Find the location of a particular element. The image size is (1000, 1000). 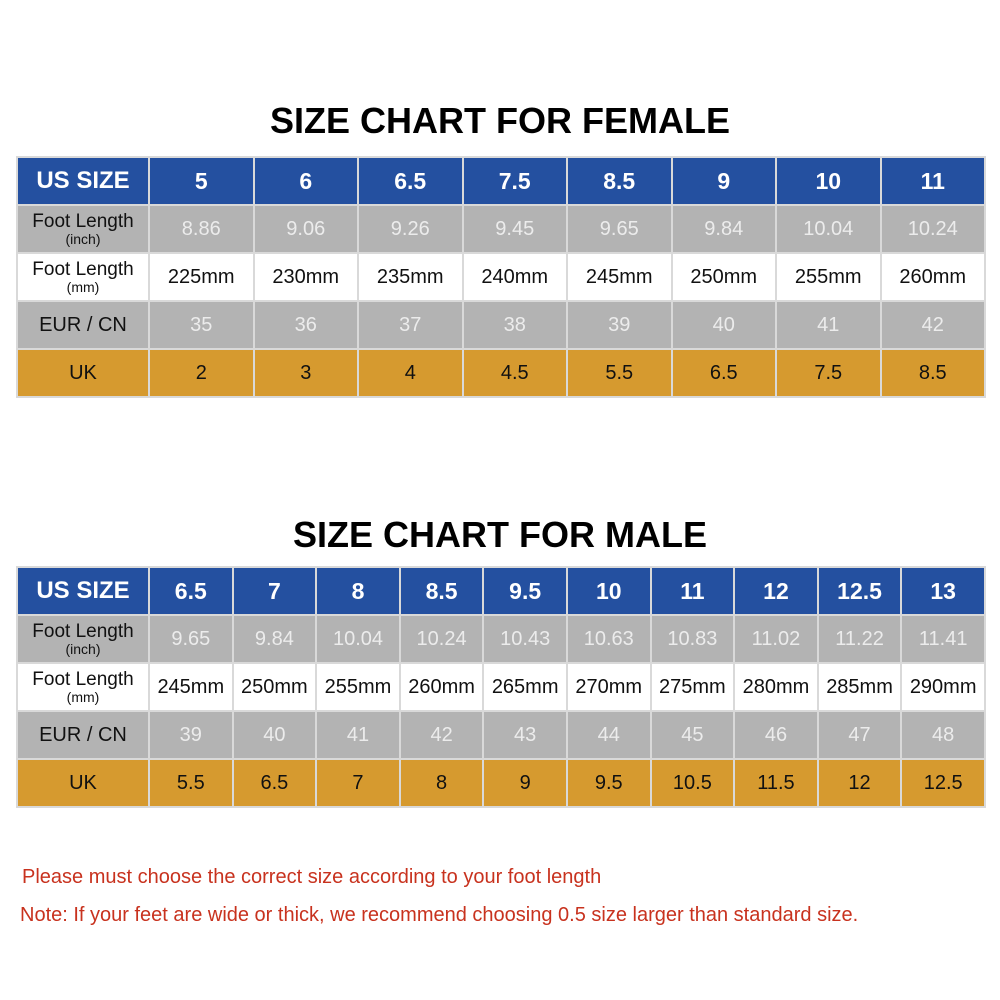

eur-cell: 46 is located at coordinates (776, 735).